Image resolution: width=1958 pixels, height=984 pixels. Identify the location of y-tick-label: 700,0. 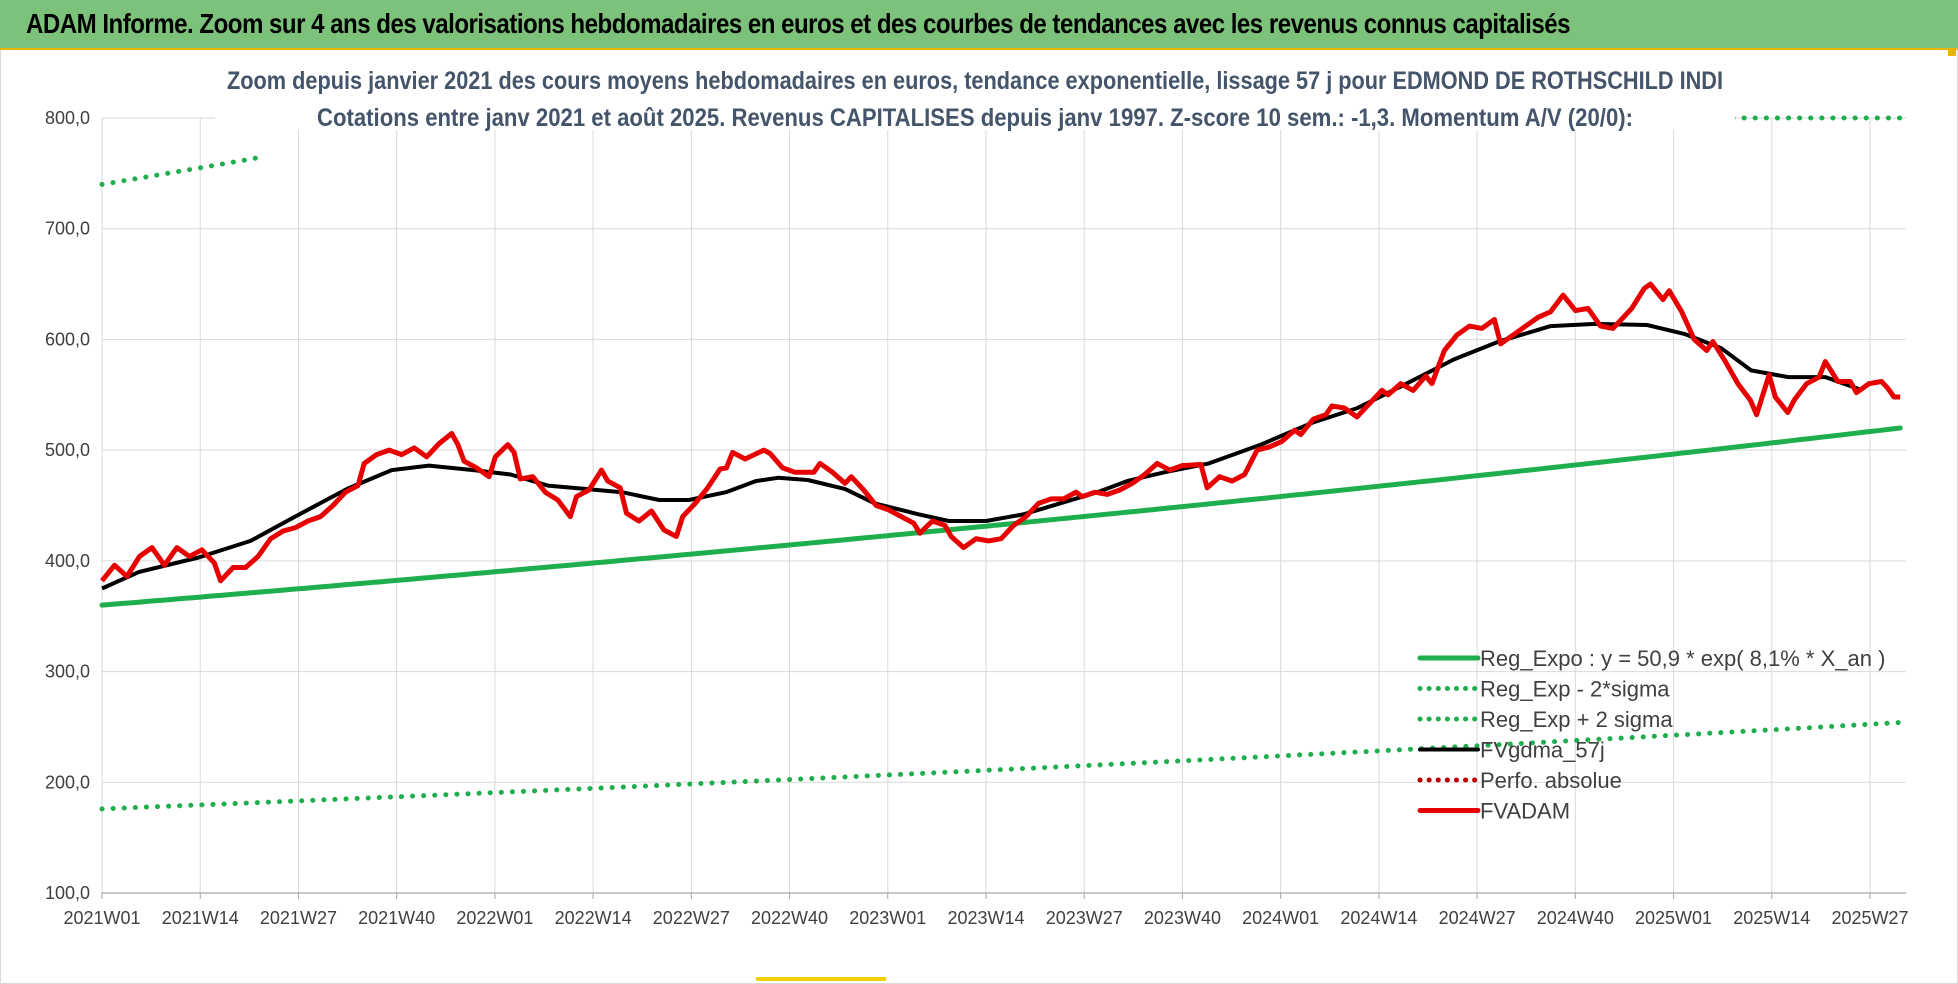
(67, 229).